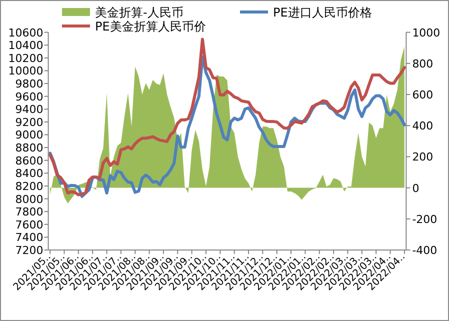 This screenshot has height=321, width=449. What do you see at coordinates (29, 122) in the screenshot?
I see `y-tick-label: 9200` at bounding box center [29, 122].